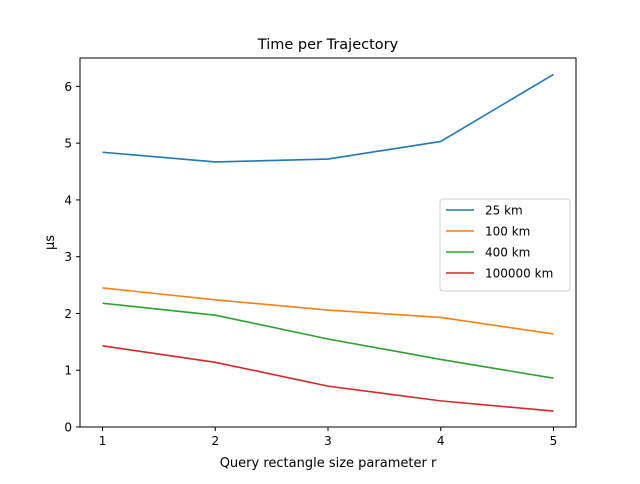 This screenshot has height=484, width=640. I want to click on x-tick-label: 2, so click(215, 441).